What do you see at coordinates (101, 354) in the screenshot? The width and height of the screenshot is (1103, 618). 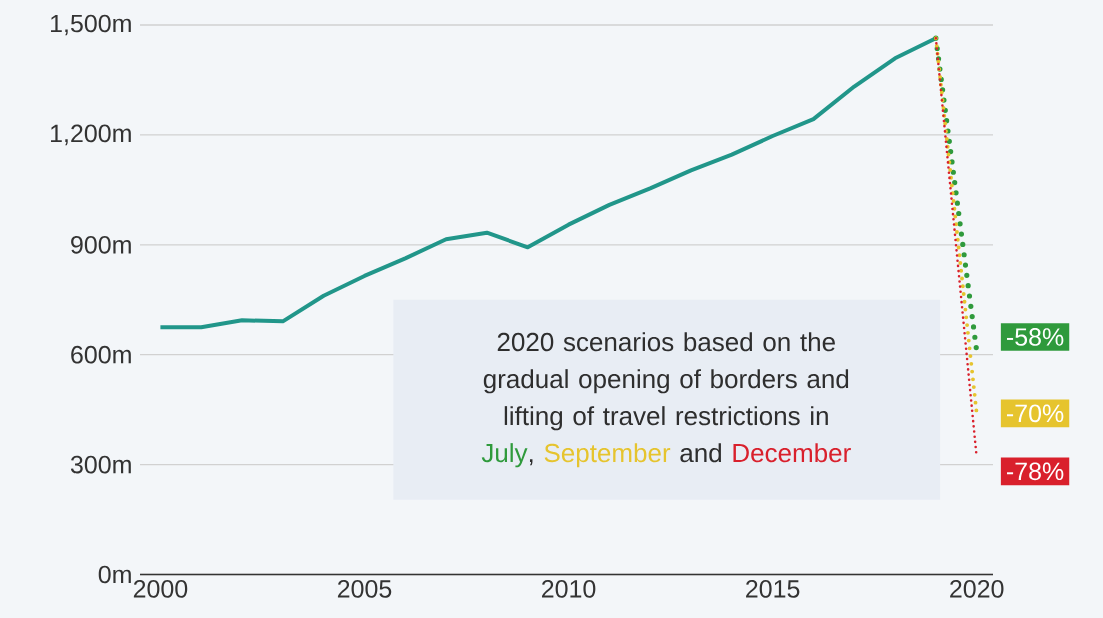 I see `y-tick-label: 600m` at bounding box center [101, 354].